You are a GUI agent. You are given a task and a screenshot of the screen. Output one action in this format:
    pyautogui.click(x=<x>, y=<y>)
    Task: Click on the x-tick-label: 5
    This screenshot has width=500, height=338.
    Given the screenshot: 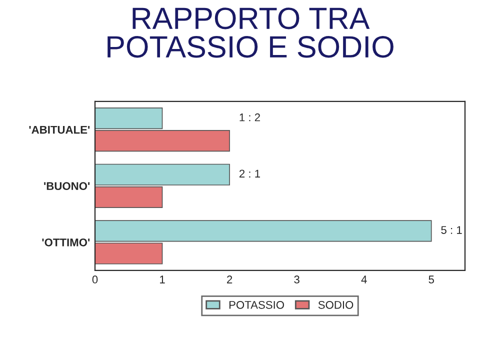 What is the action you would take?
    pyautogui.click(x=431, y=280)
    